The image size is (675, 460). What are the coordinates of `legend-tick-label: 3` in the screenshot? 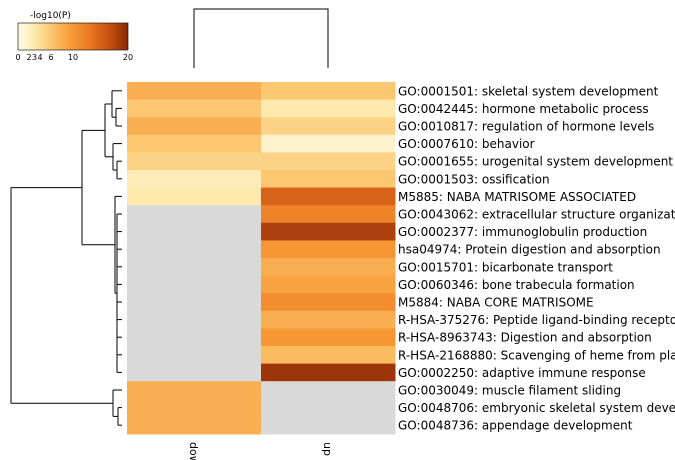 It's located at (34, 57).